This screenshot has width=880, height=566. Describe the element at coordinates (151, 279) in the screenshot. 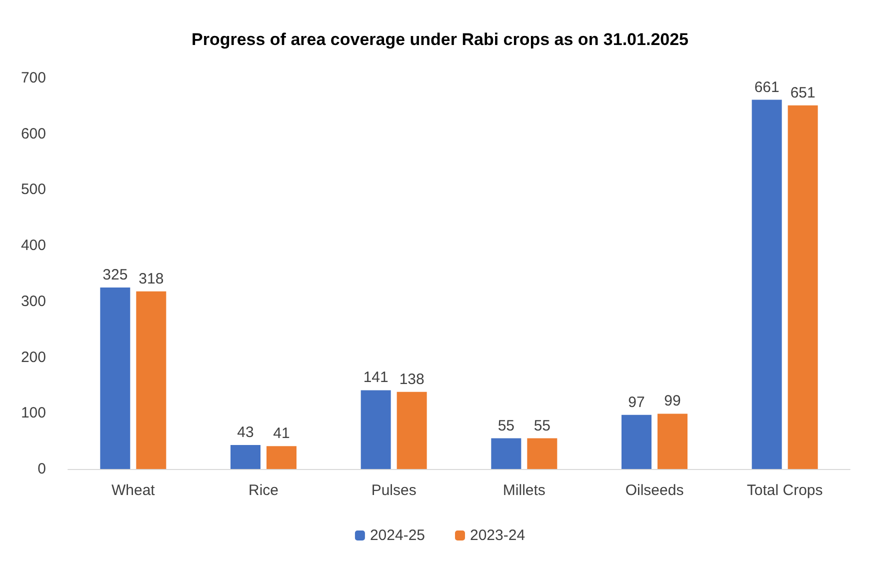

I see `data-label: 318` at that location.